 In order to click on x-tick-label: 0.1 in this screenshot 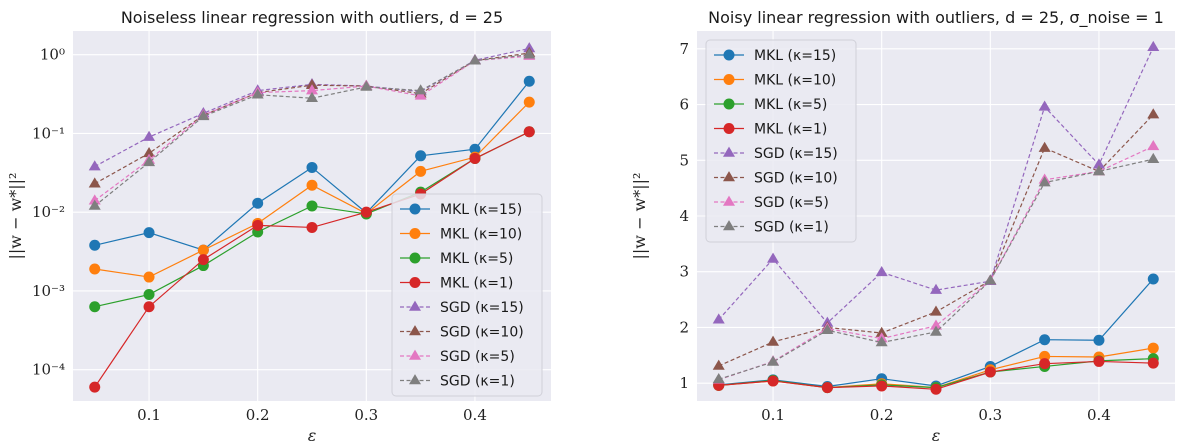, I will do `click(773, 415)`.